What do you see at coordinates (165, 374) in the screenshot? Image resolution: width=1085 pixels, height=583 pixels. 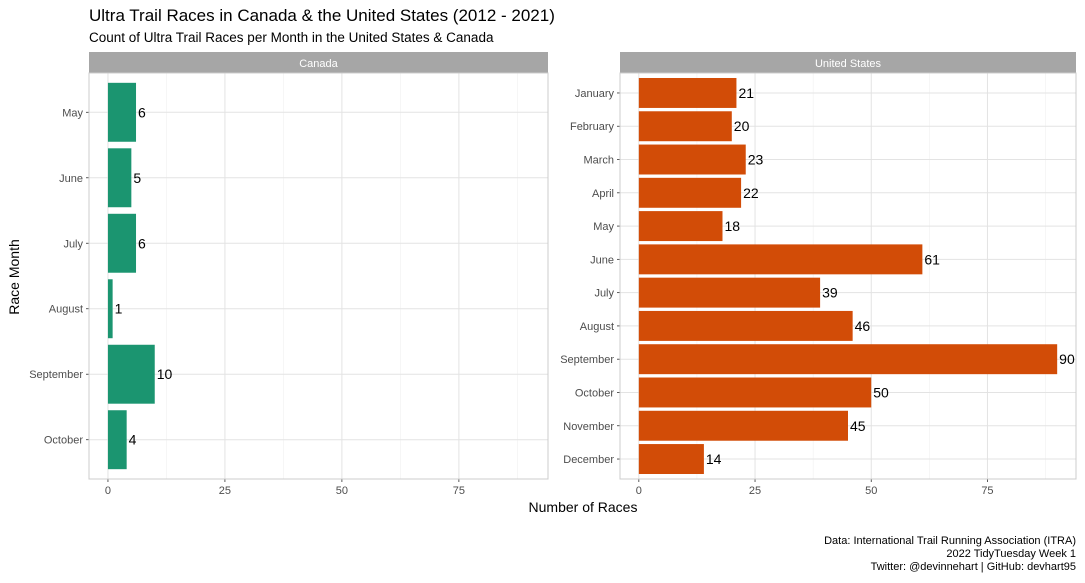 I see `value-label: 10` at bounding box center [165, 374].